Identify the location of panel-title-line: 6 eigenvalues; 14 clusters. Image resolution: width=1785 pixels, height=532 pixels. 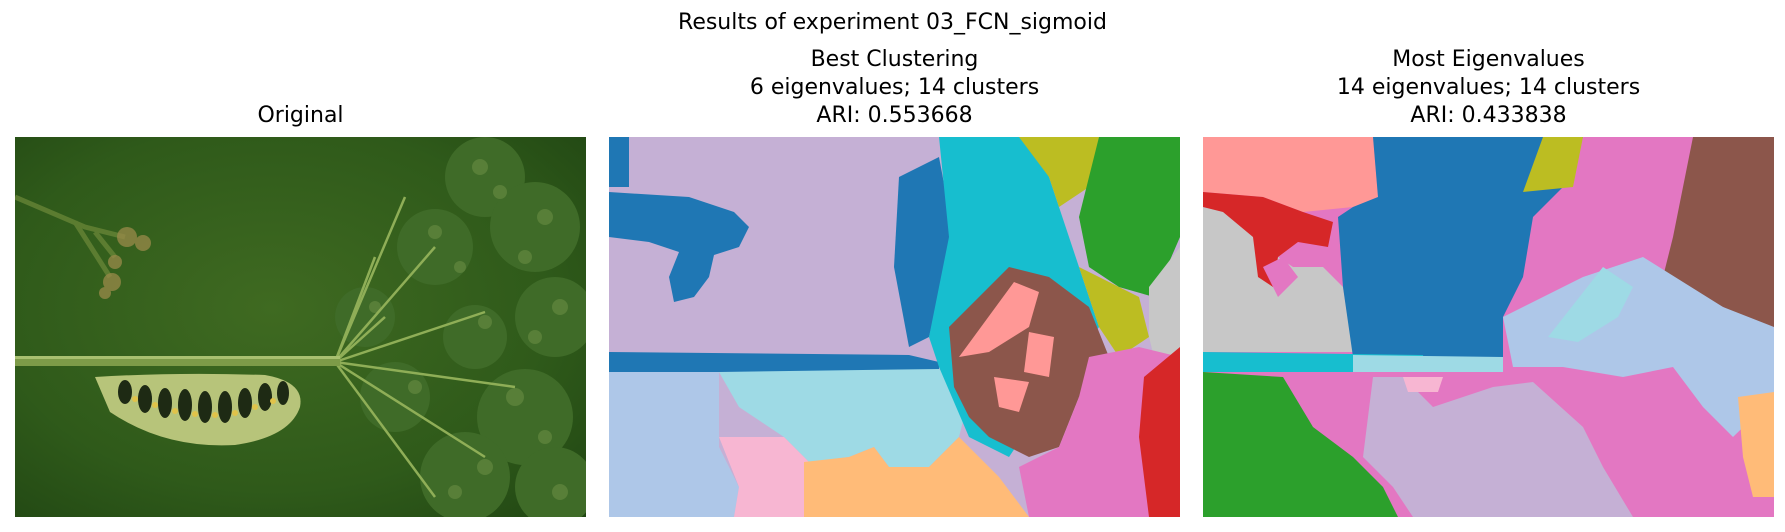
(894, 87).